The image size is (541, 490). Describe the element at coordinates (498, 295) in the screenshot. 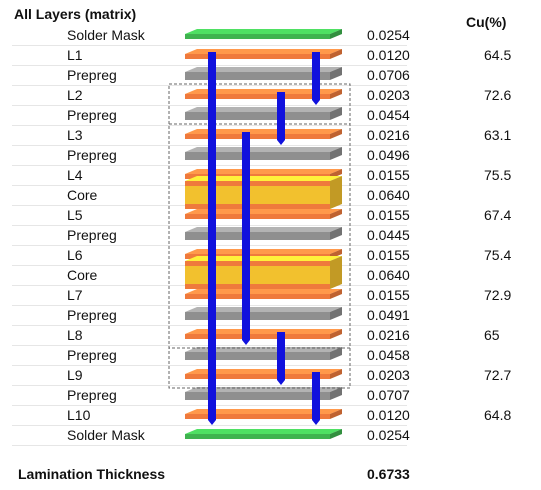

I see `layer-cu-percent: 72.9` at that location.